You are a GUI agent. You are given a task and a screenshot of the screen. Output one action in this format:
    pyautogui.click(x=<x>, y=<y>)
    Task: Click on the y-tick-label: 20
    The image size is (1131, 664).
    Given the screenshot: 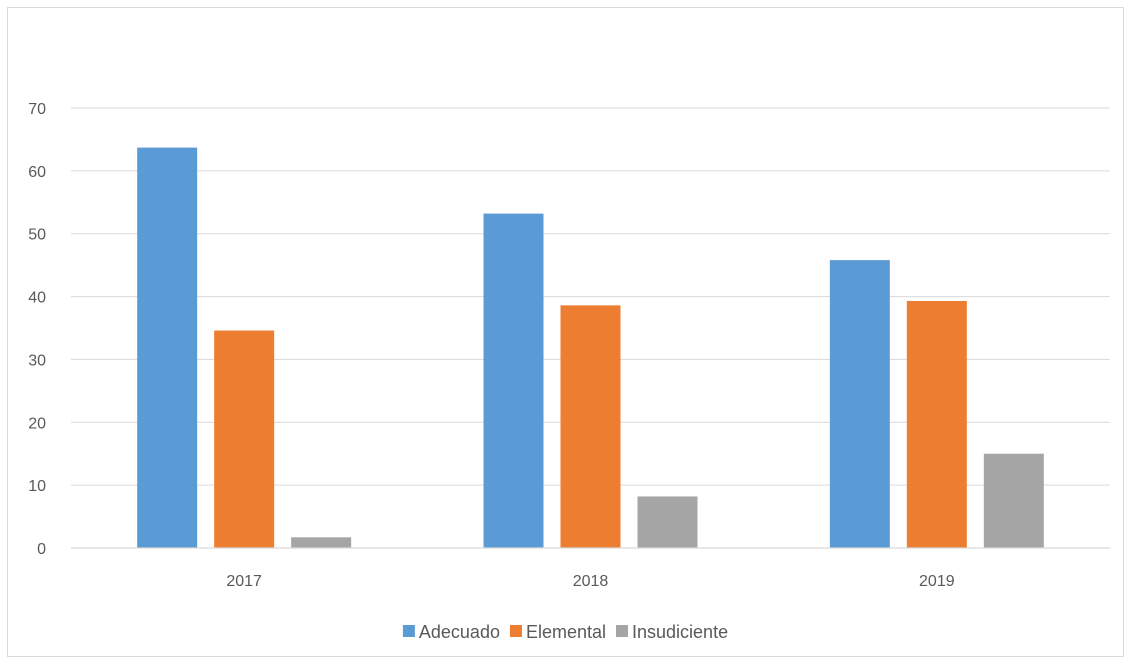 What is the action you would take?
    pyautogui.click(x=37, y=423)
    